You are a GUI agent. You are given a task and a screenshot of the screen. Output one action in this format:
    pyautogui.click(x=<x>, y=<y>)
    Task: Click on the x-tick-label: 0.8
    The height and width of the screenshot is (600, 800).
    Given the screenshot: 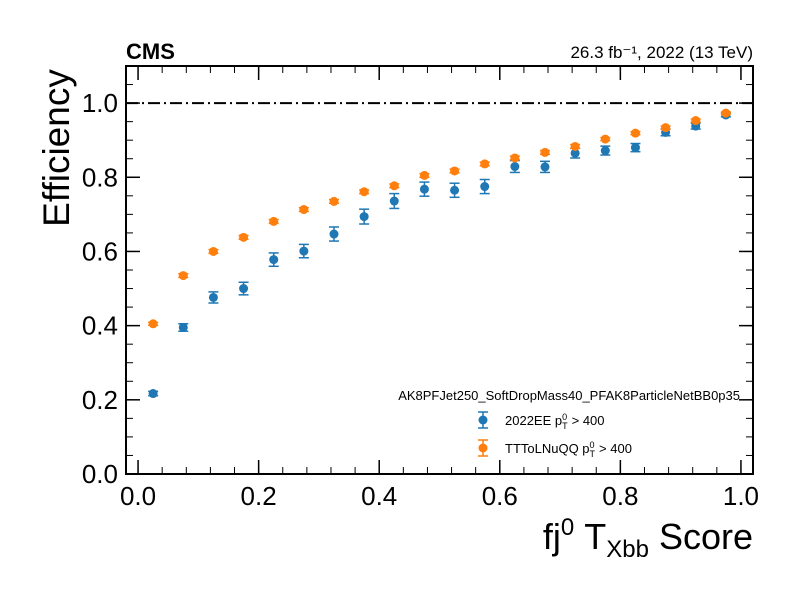 What is the action you would take?
    pyautogui.click(x=620, y=496)
    